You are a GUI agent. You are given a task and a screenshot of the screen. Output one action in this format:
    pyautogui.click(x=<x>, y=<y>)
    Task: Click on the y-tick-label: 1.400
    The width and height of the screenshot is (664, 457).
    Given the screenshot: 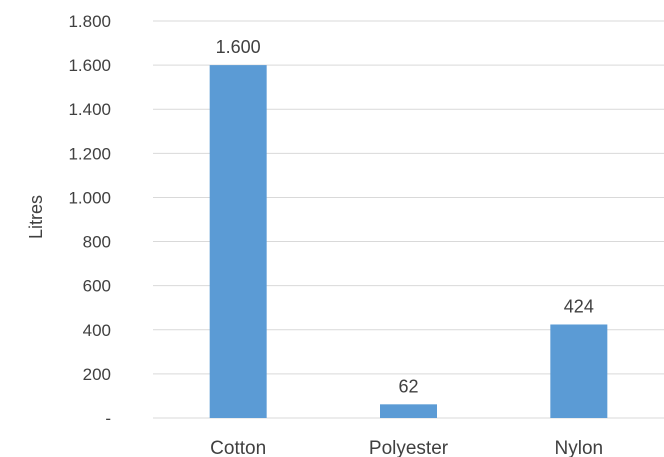 What is the action you would take?
    pyautogui.click(x=89, y=109)
    